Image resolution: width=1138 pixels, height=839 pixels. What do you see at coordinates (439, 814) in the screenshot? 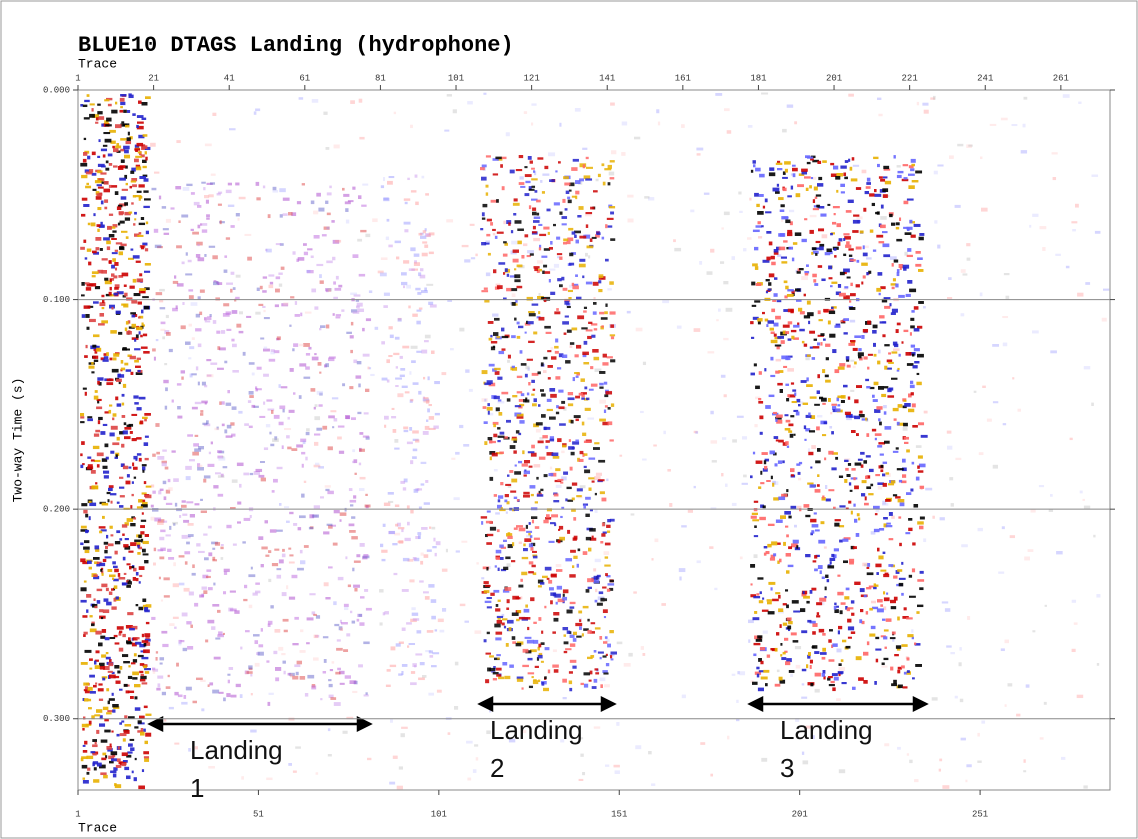
I see `x2-tick-label: 101` at bounding box center [439, 814].